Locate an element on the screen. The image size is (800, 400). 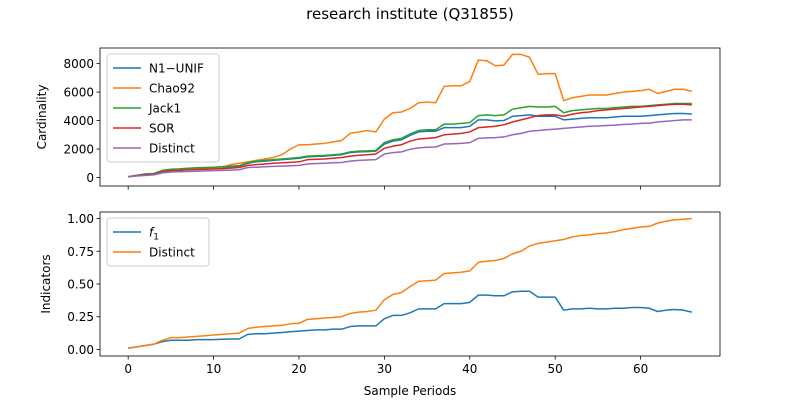
legend-label: Chao92 is located at coordinates (172, 89).